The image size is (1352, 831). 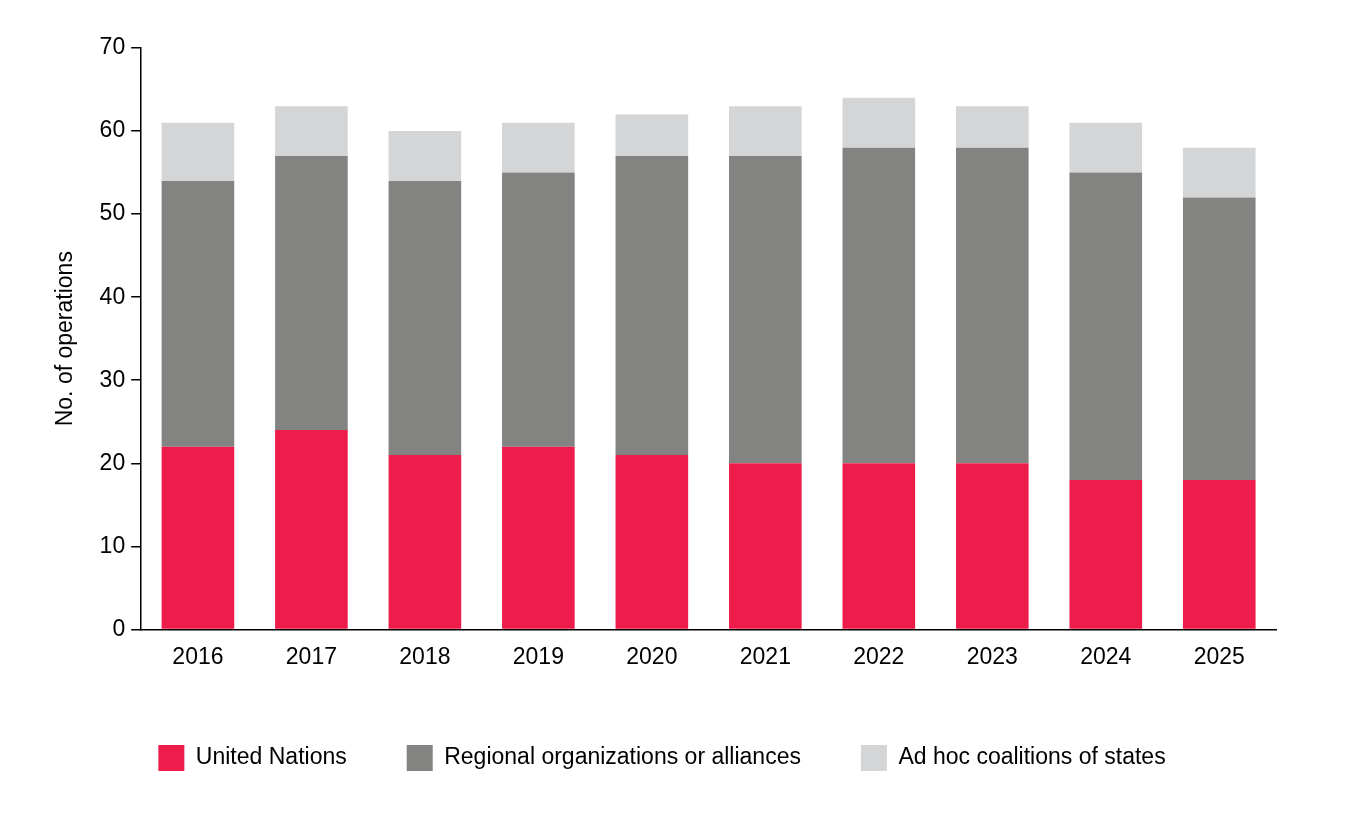 I want to click on x-tick-label: 2025, so click(x=1219, y=655).